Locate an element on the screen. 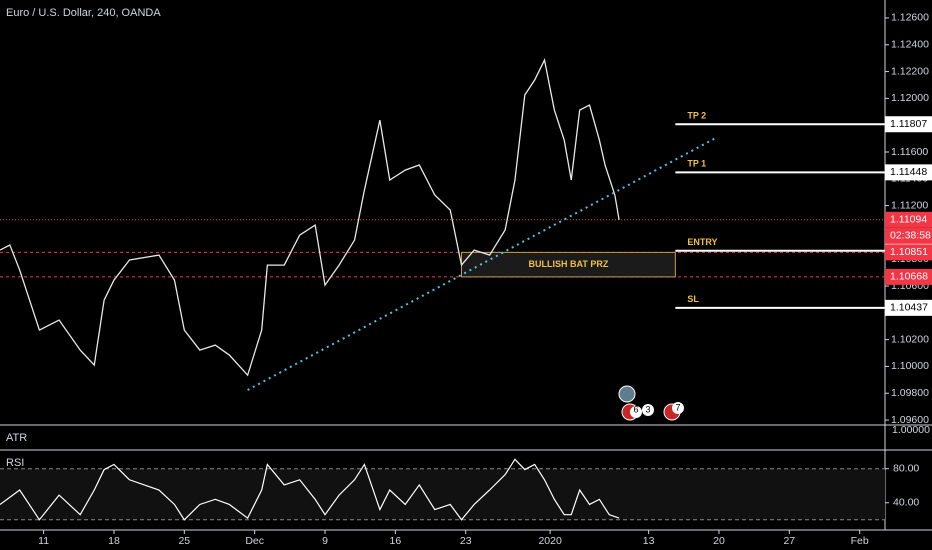 The height and width of the screenshot is (550, 932). level-price-box-label: 1.11807 is located at coordinates (908, 124).